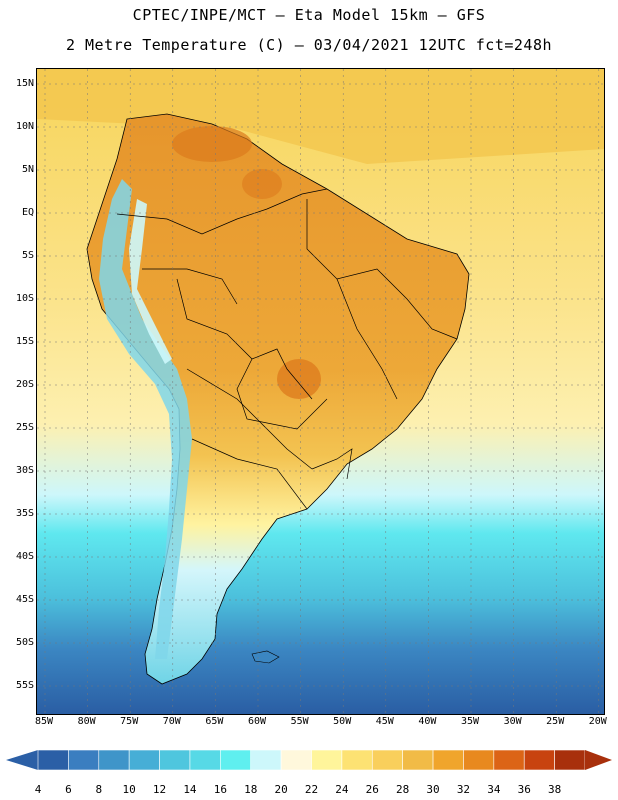  I want to click on lon-label: 60W, so click(257, 721).